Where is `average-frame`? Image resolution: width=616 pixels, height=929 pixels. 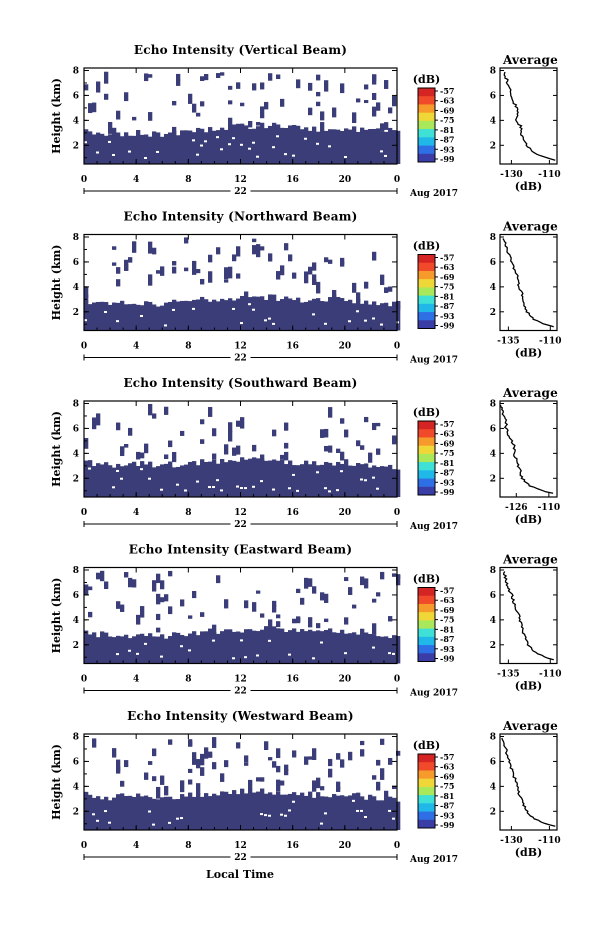
average-frame is located at coordinates (528, 782).